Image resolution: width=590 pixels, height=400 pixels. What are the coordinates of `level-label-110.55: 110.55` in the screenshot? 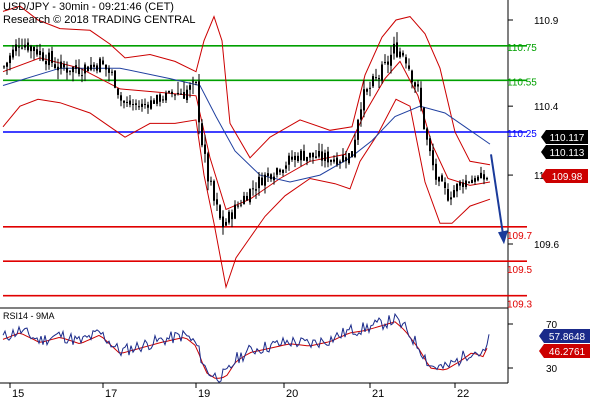 It's located at (522, 82).